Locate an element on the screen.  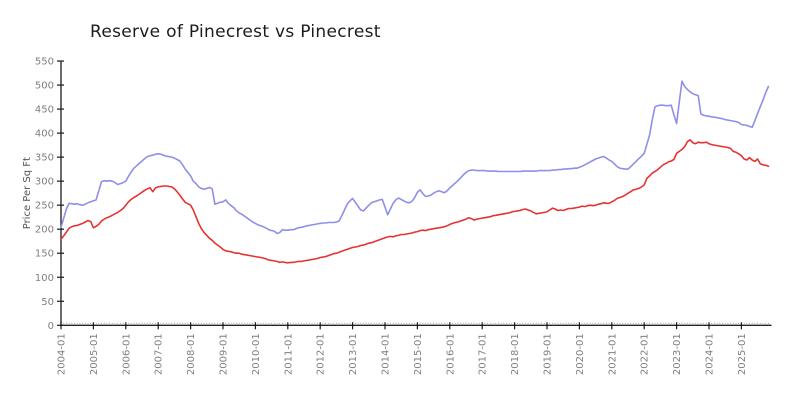
x-tick-label: 2022-01 is located at coordinates (645, 354).